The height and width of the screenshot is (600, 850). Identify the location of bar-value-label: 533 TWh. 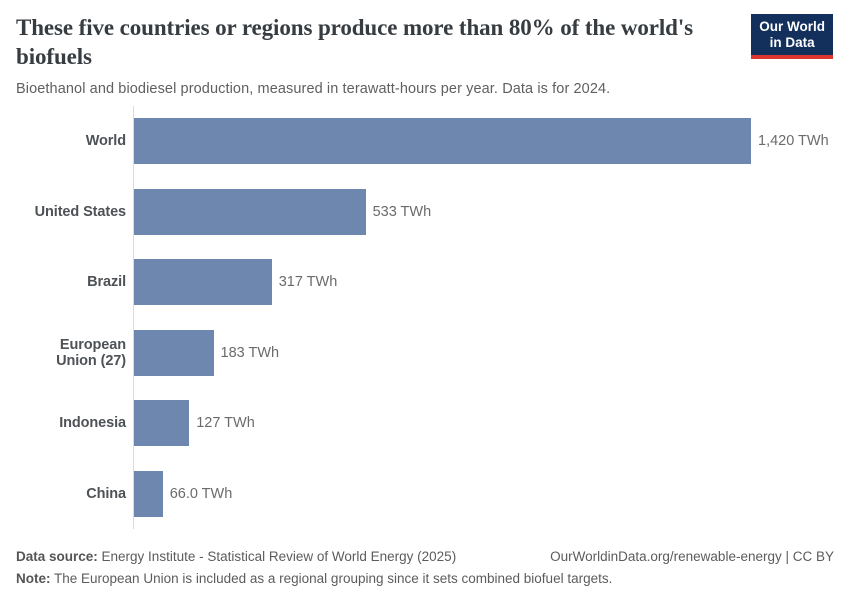
(402, 211).